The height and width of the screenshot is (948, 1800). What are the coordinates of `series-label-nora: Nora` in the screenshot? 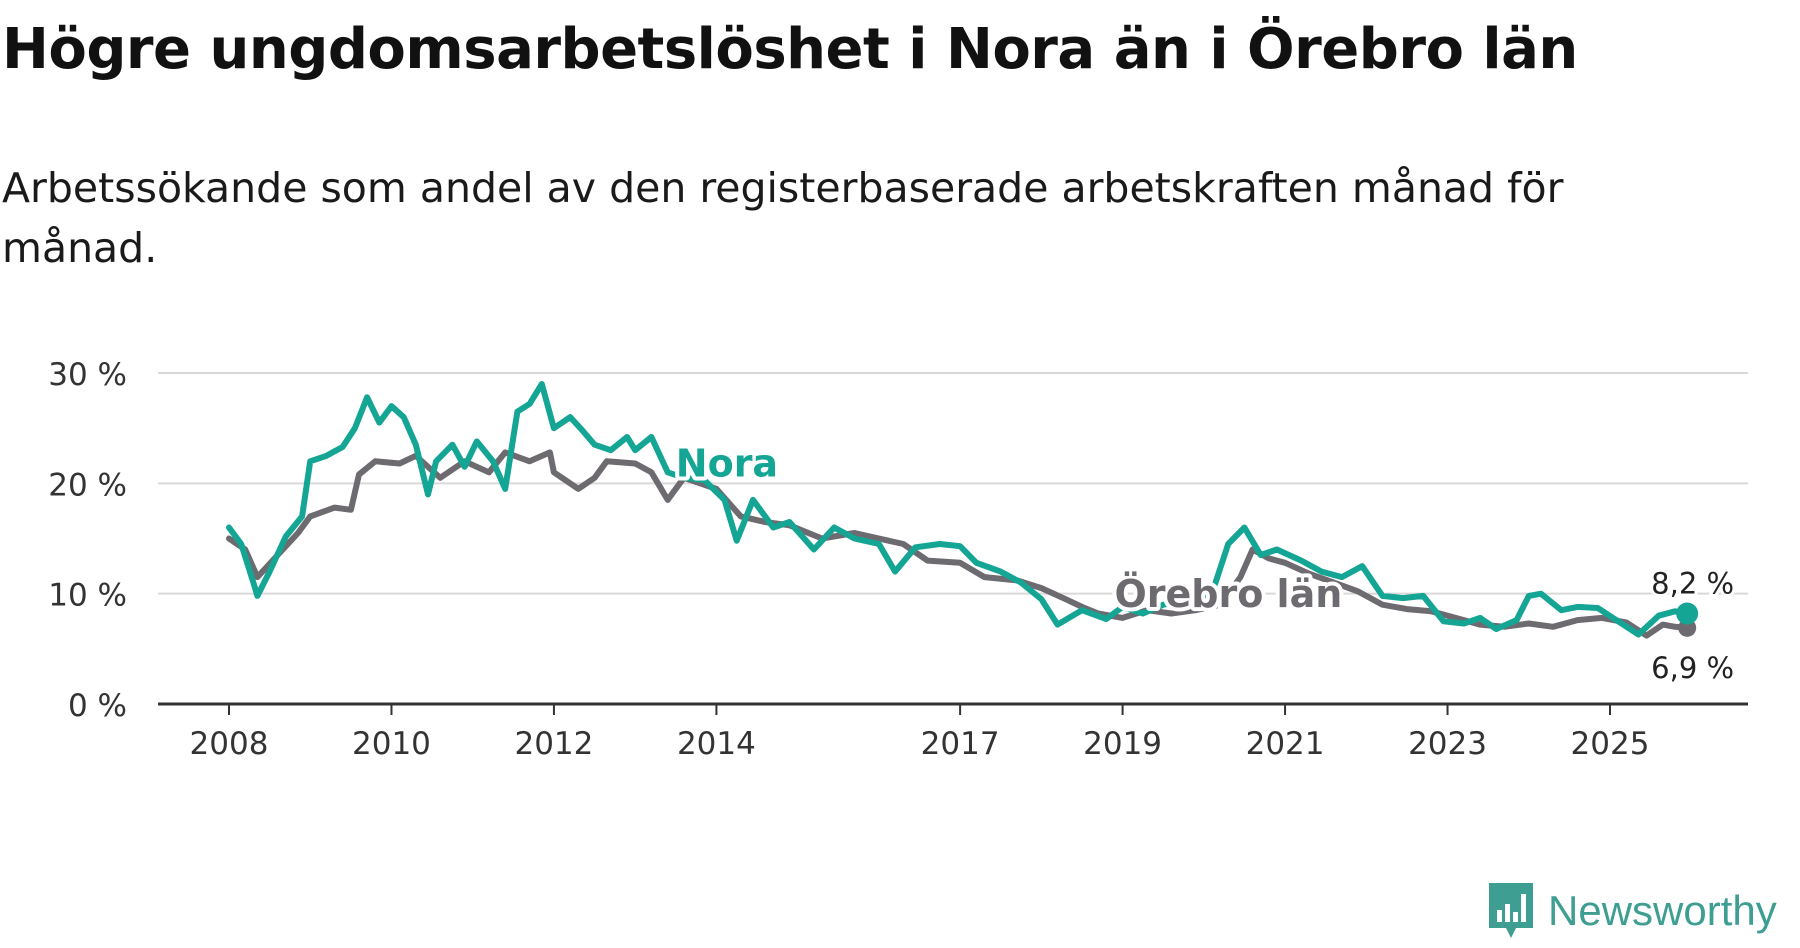 It's located at (727, 464).